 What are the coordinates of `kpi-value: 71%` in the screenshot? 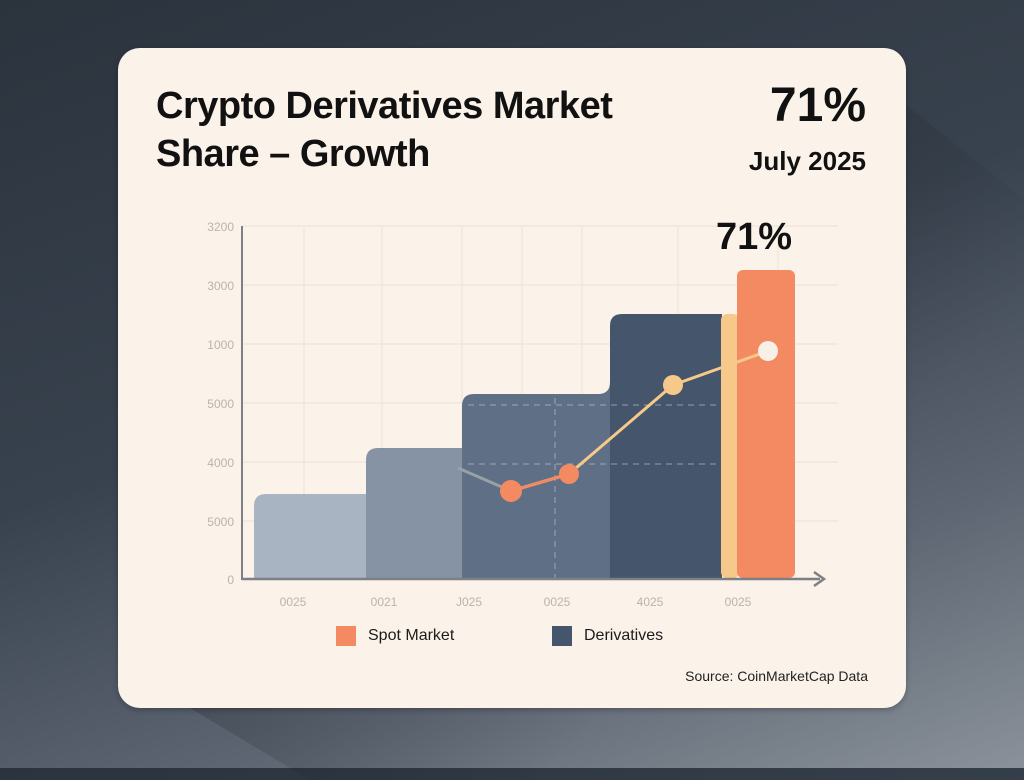 It's located at (817, 105).